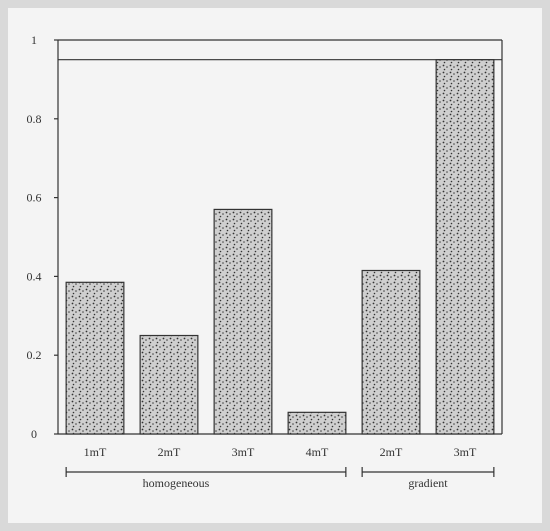 Image resolution: width=550 pixels, height=531 pixels. What do you see at coordinates (317, 452) in the screenshot?
I see `category-label: 4mT` at bounding box center [317, 452].